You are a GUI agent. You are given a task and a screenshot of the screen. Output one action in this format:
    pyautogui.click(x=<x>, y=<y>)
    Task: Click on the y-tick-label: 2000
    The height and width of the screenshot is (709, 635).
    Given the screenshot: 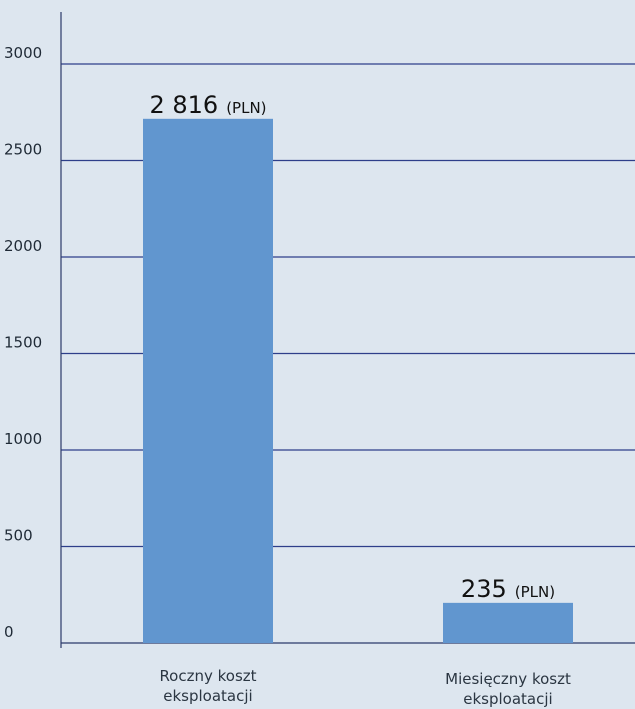 What is the action you would take?
    pyautogui.click(x=23, y=246)
    